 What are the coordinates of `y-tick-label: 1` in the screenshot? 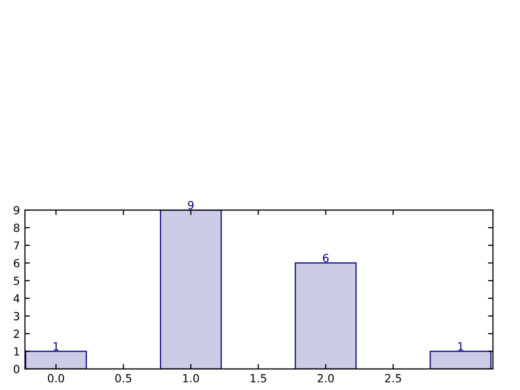 It's located at (17, 351).